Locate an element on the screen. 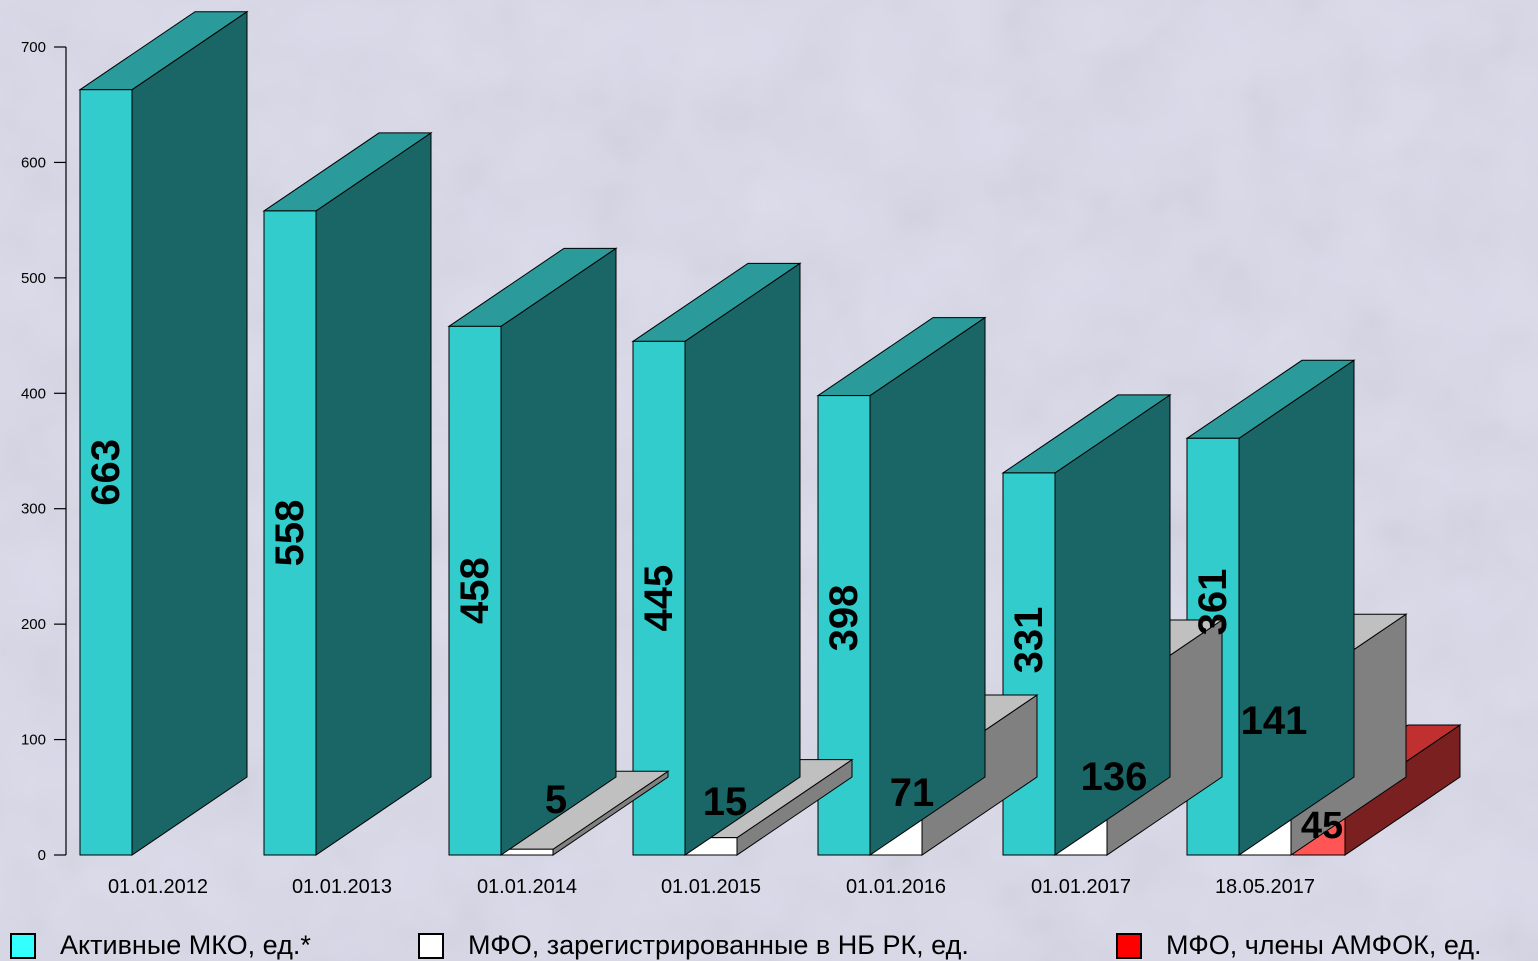 The image size is (1538, 961). data-label-registered: 136 is located at coordinates (1114, 777).